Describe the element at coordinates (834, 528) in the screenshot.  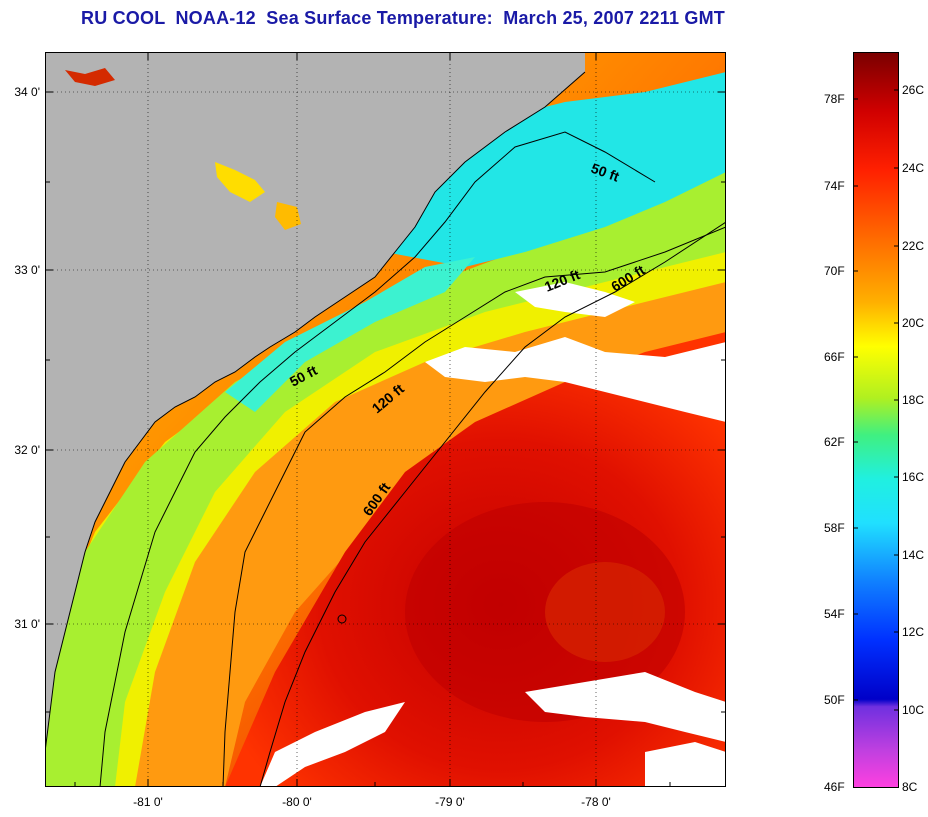
I see `cb-f-58: 58F` at that location.